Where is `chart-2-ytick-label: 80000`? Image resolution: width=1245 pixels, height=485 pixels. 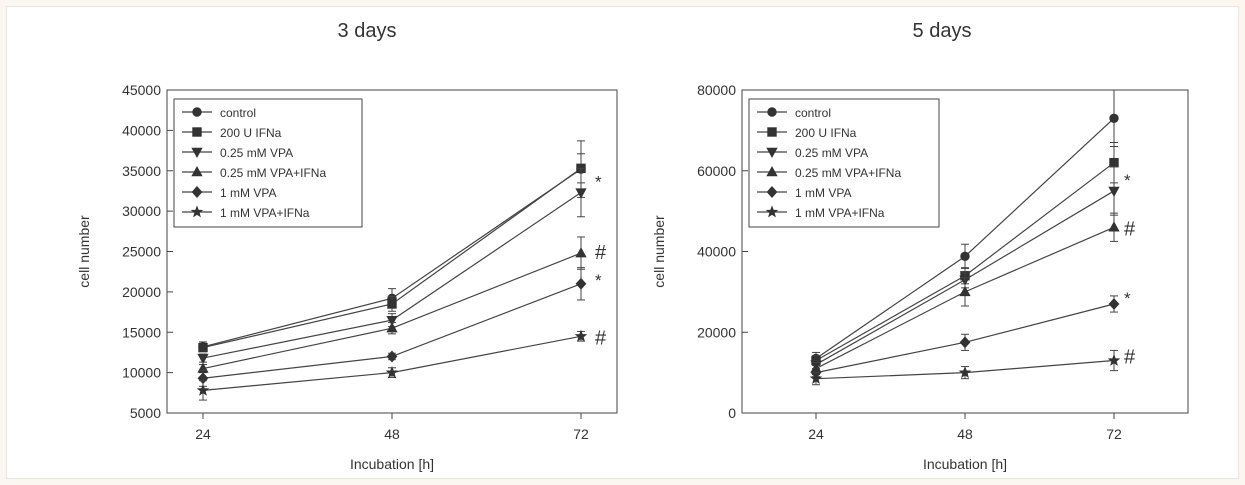 chart-2-ytick-label: 80000 is located at coordinates (716, 90).